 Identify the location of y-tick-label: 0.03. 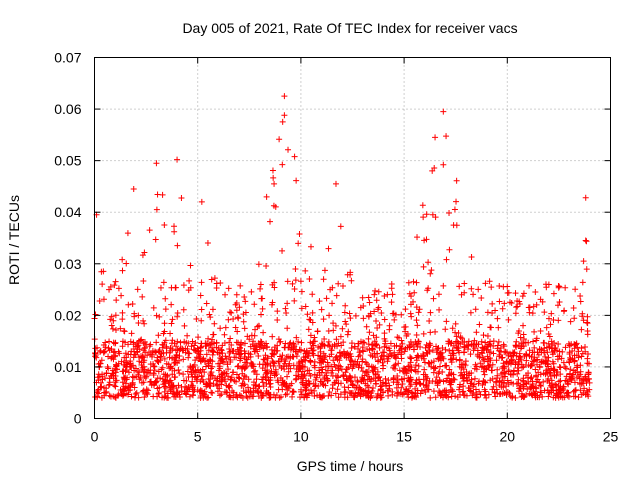
(67, 264).